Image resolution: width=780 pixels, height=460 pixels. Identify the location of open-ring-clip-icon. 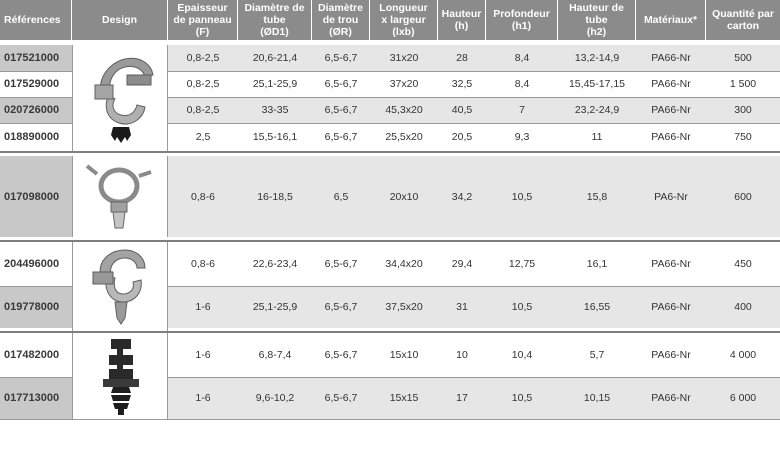
(118, 196).